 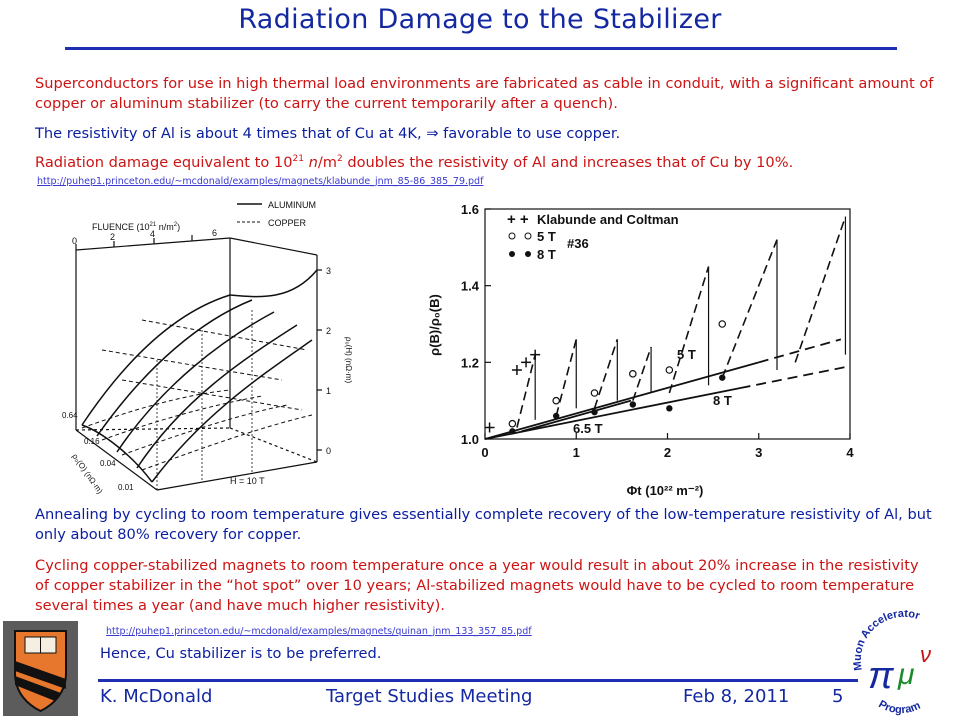 I want to click on rho-h-axis-label: ρ₀(H) (nΩ·m), so click(x=348, y=360).